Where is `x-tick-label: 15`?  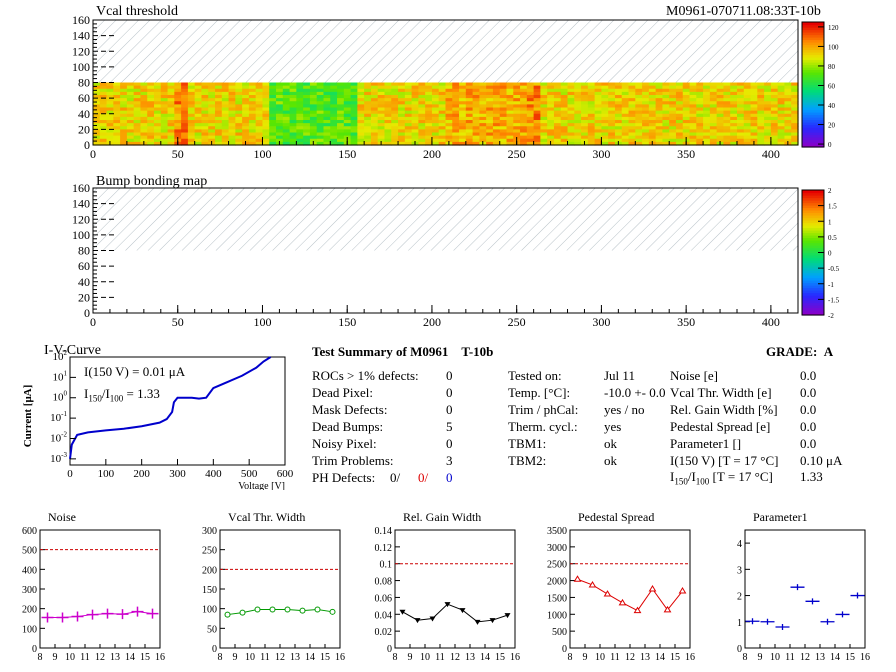 x-tick-label: 15 is located at coordinates (675, 657).